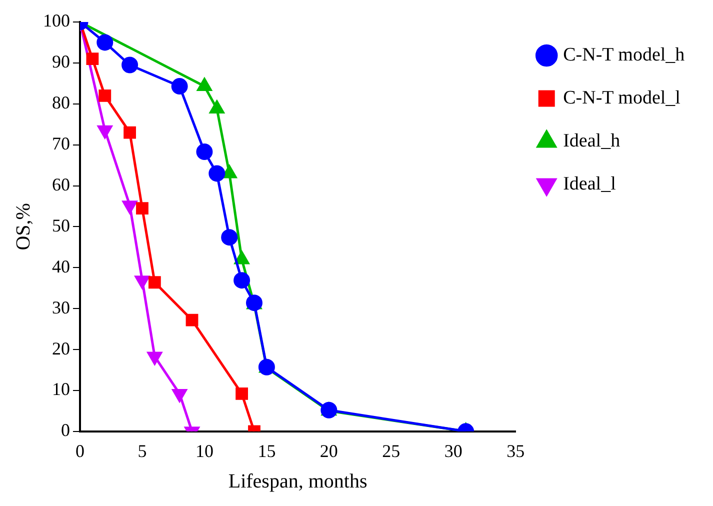  Describe the element at coordinates (61, 307) in the screenshot. I see `y-tick-label: 30` at that location.